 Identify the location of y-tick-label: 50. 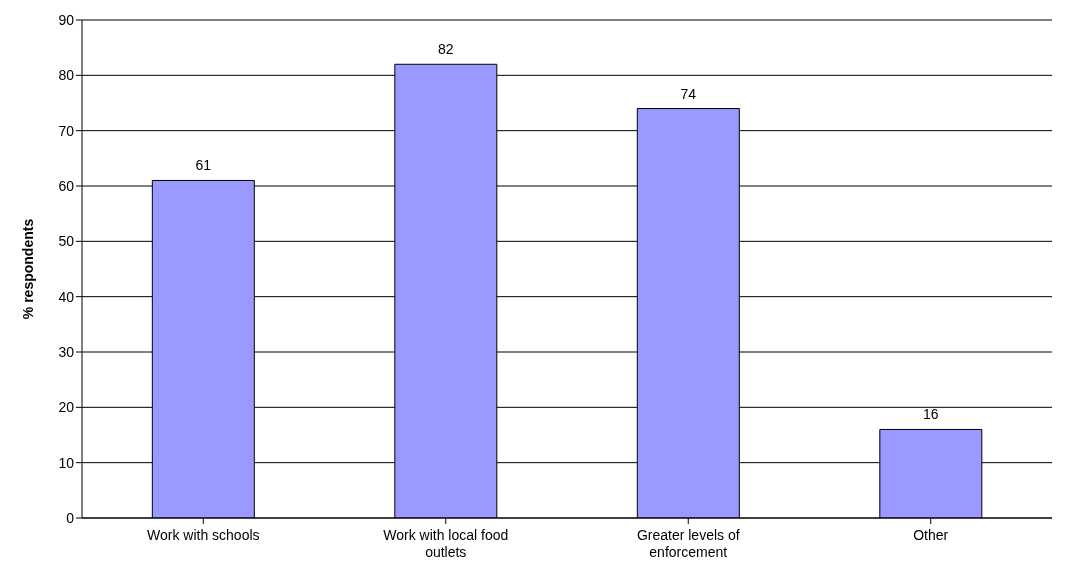
(66, 241).